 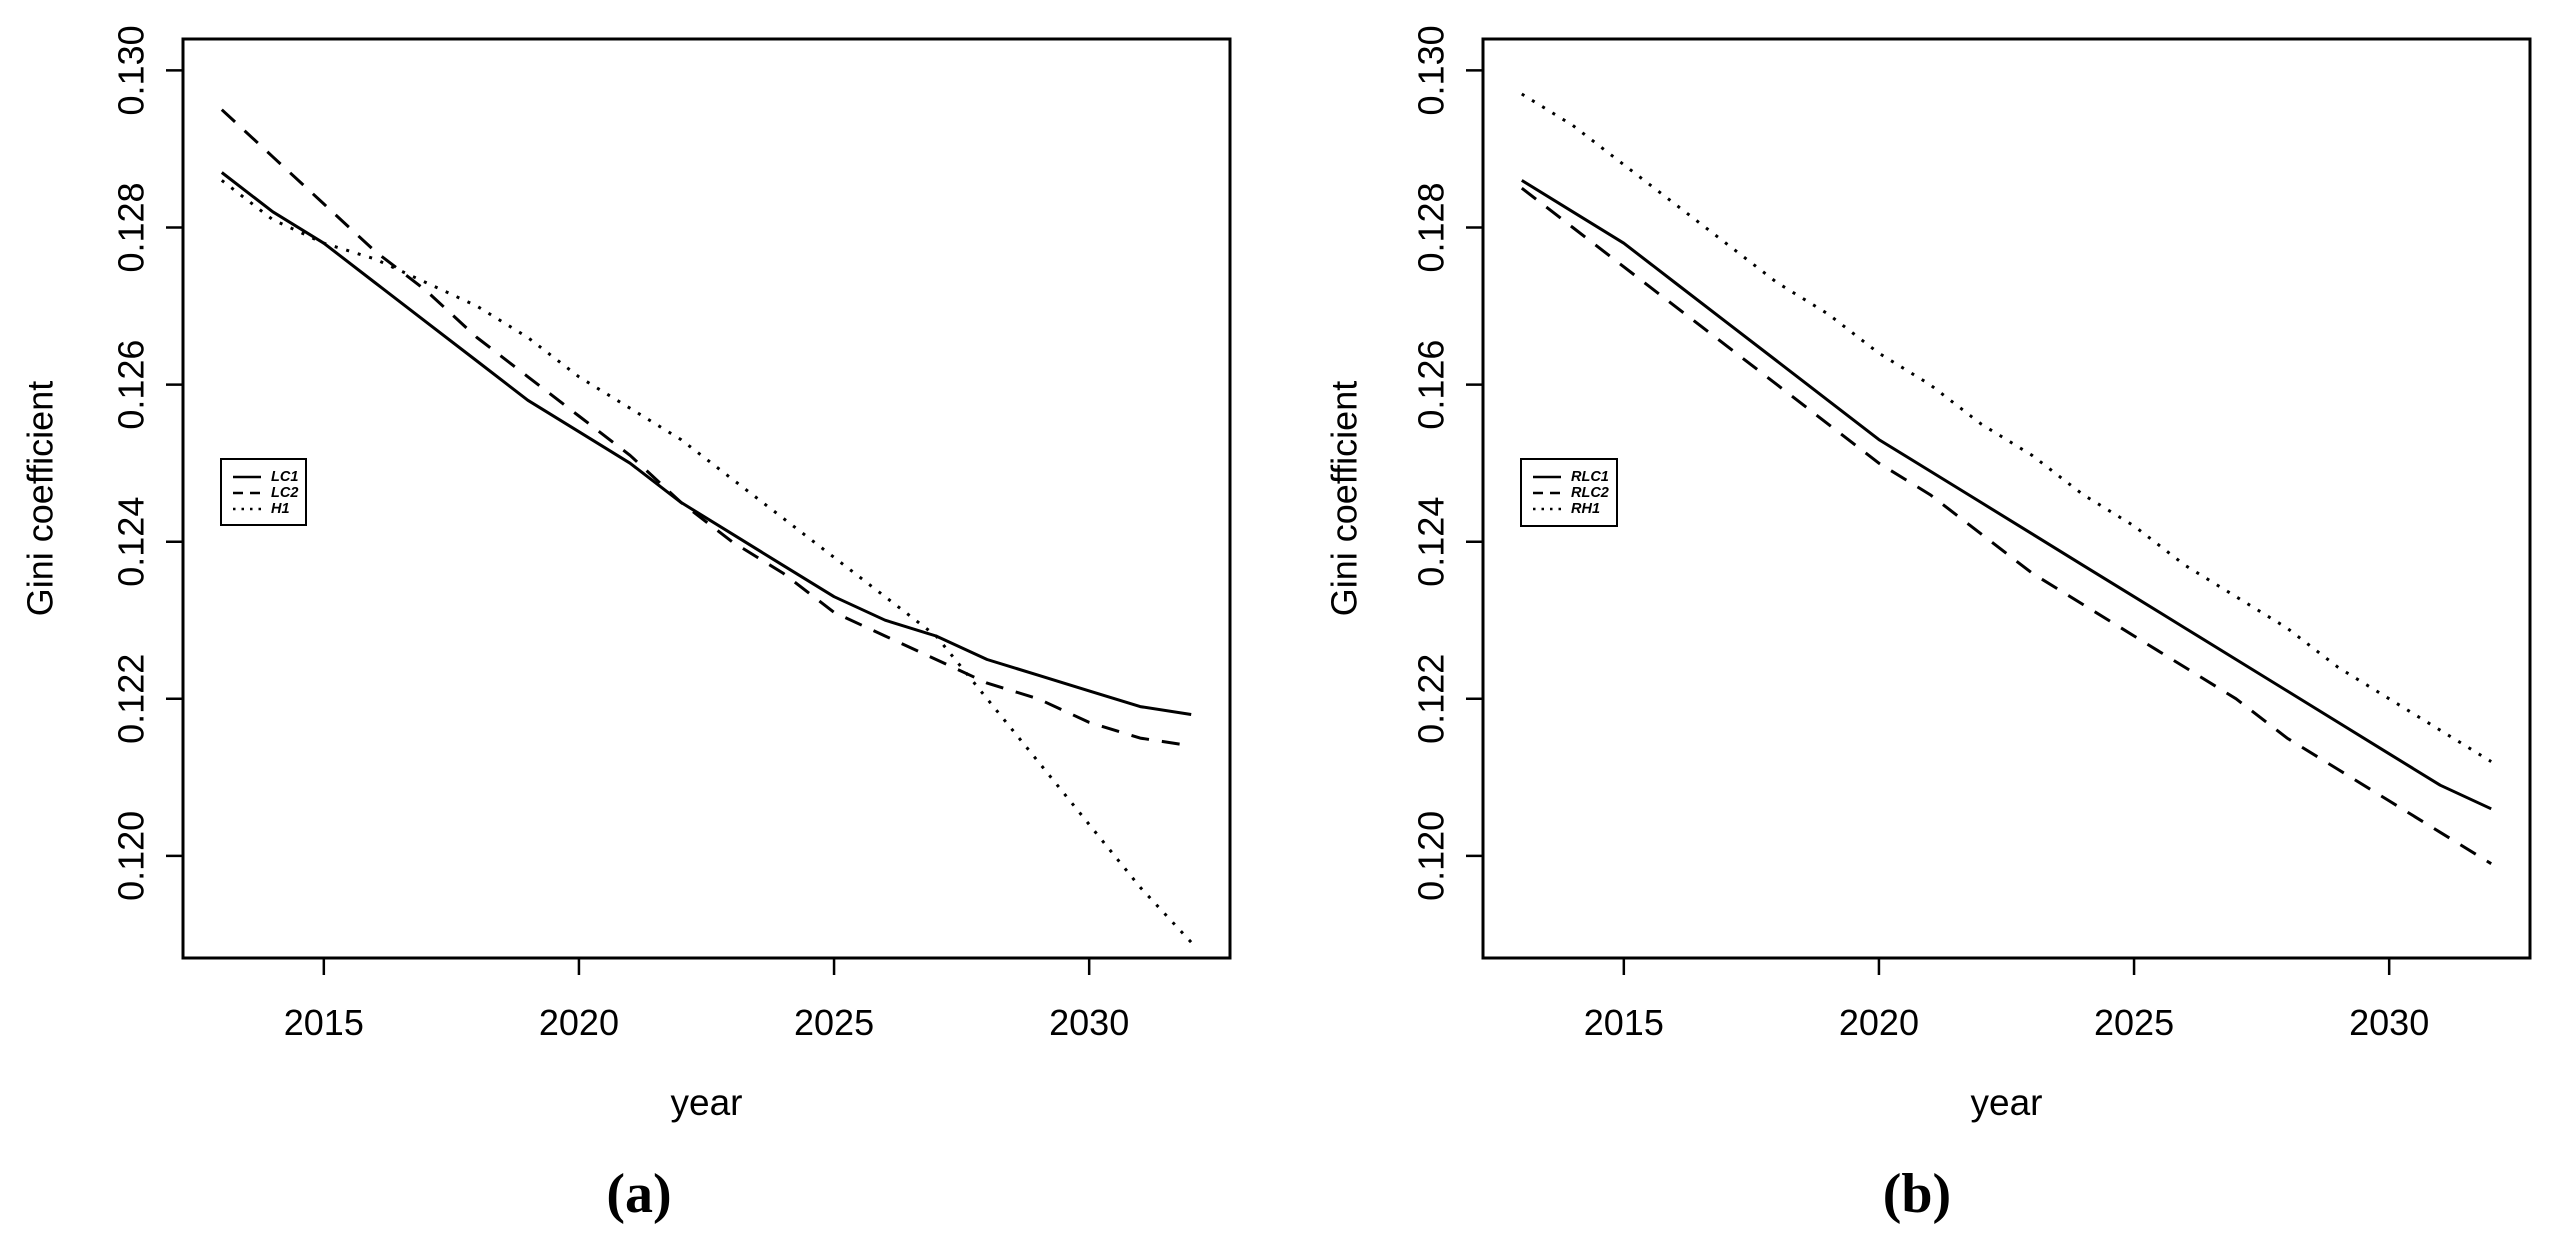 I want to click on panel-caption: (b), so click(x=1917, y=1194).